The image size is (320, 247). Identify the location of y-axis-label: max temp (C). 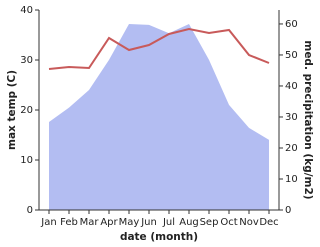
(12, 110).